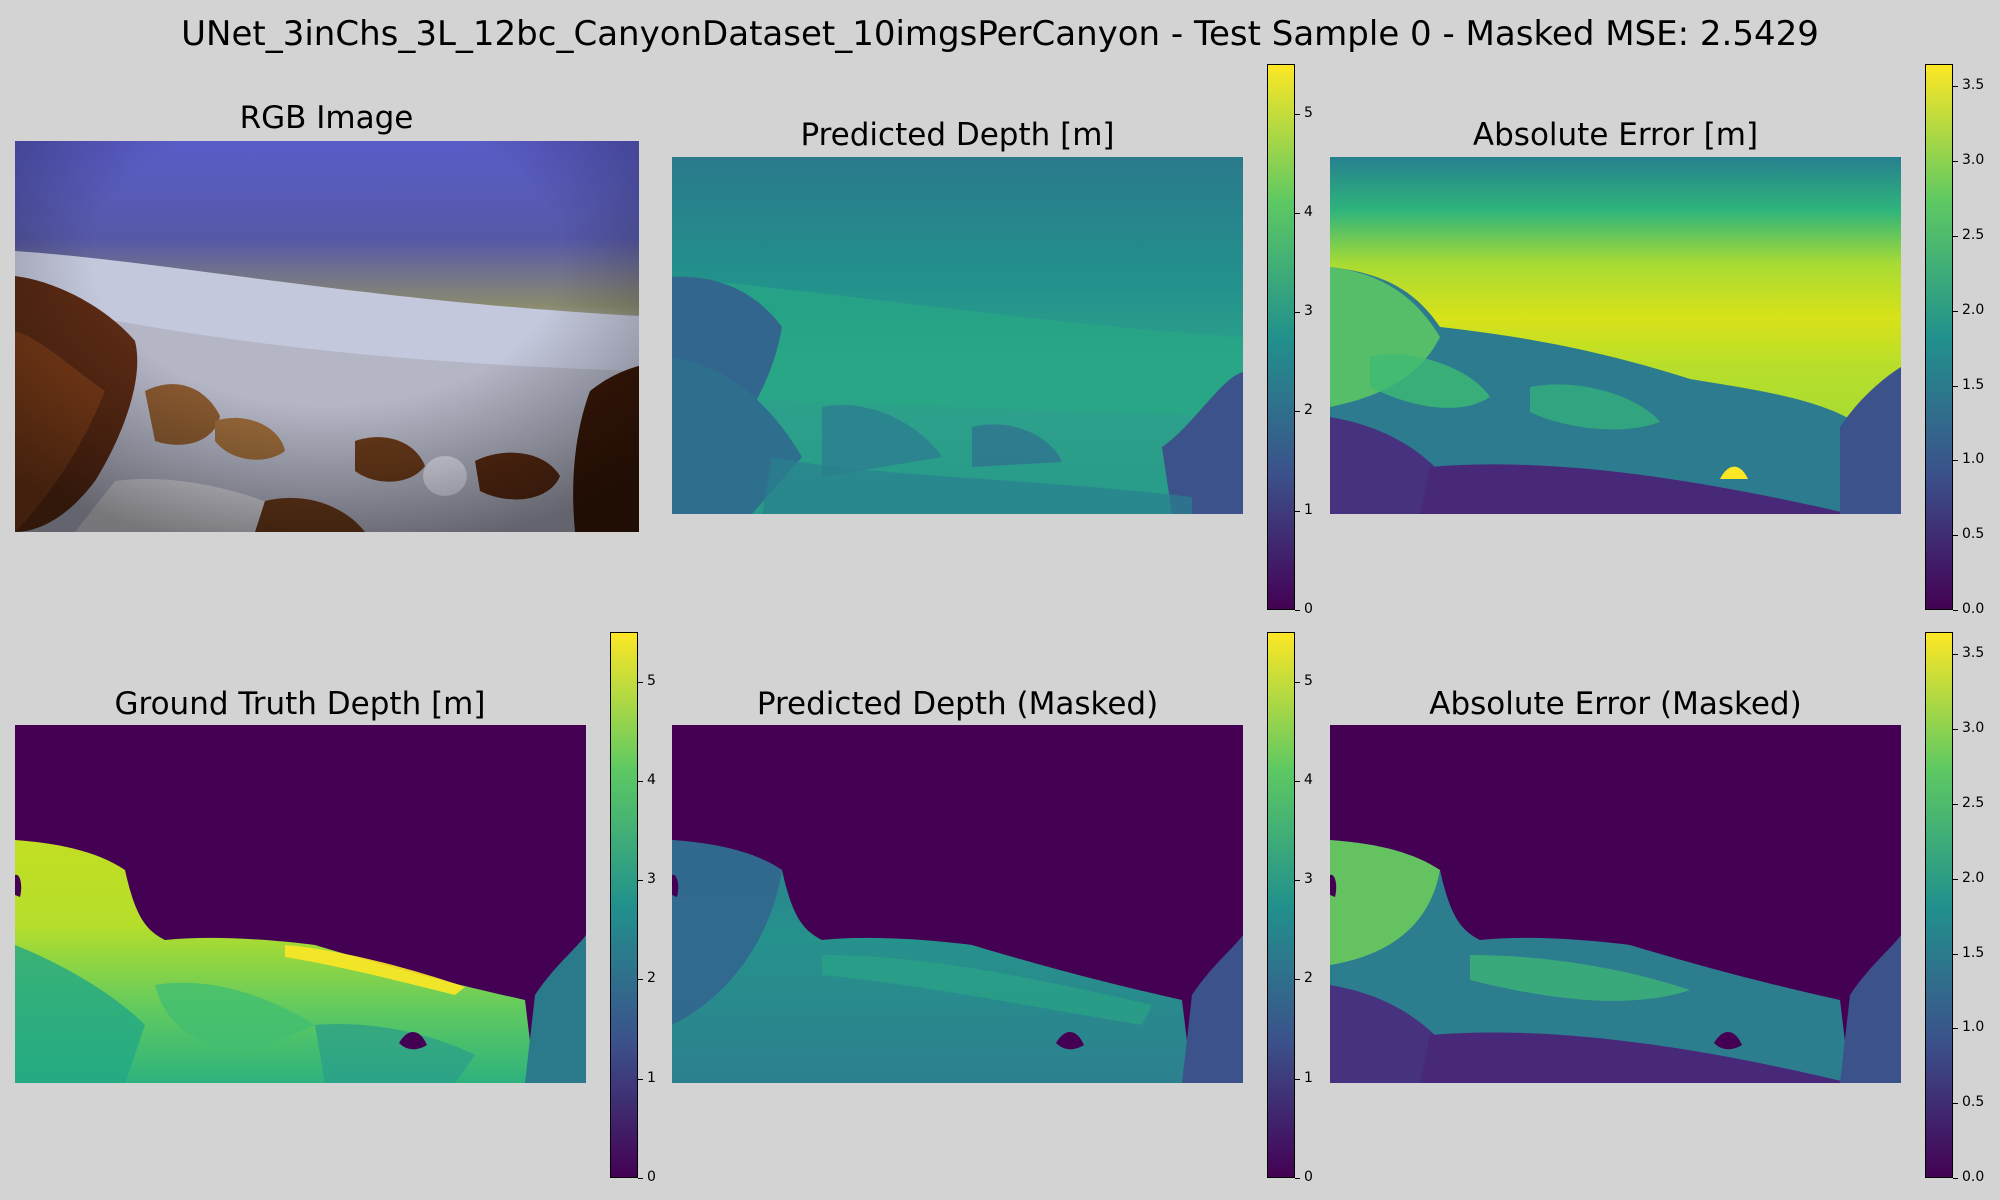  Describe the element at coordinates (957, 135) in the screenshot. I see `panel-title-predicted-depth: Predicted Depth [m]` at that location.